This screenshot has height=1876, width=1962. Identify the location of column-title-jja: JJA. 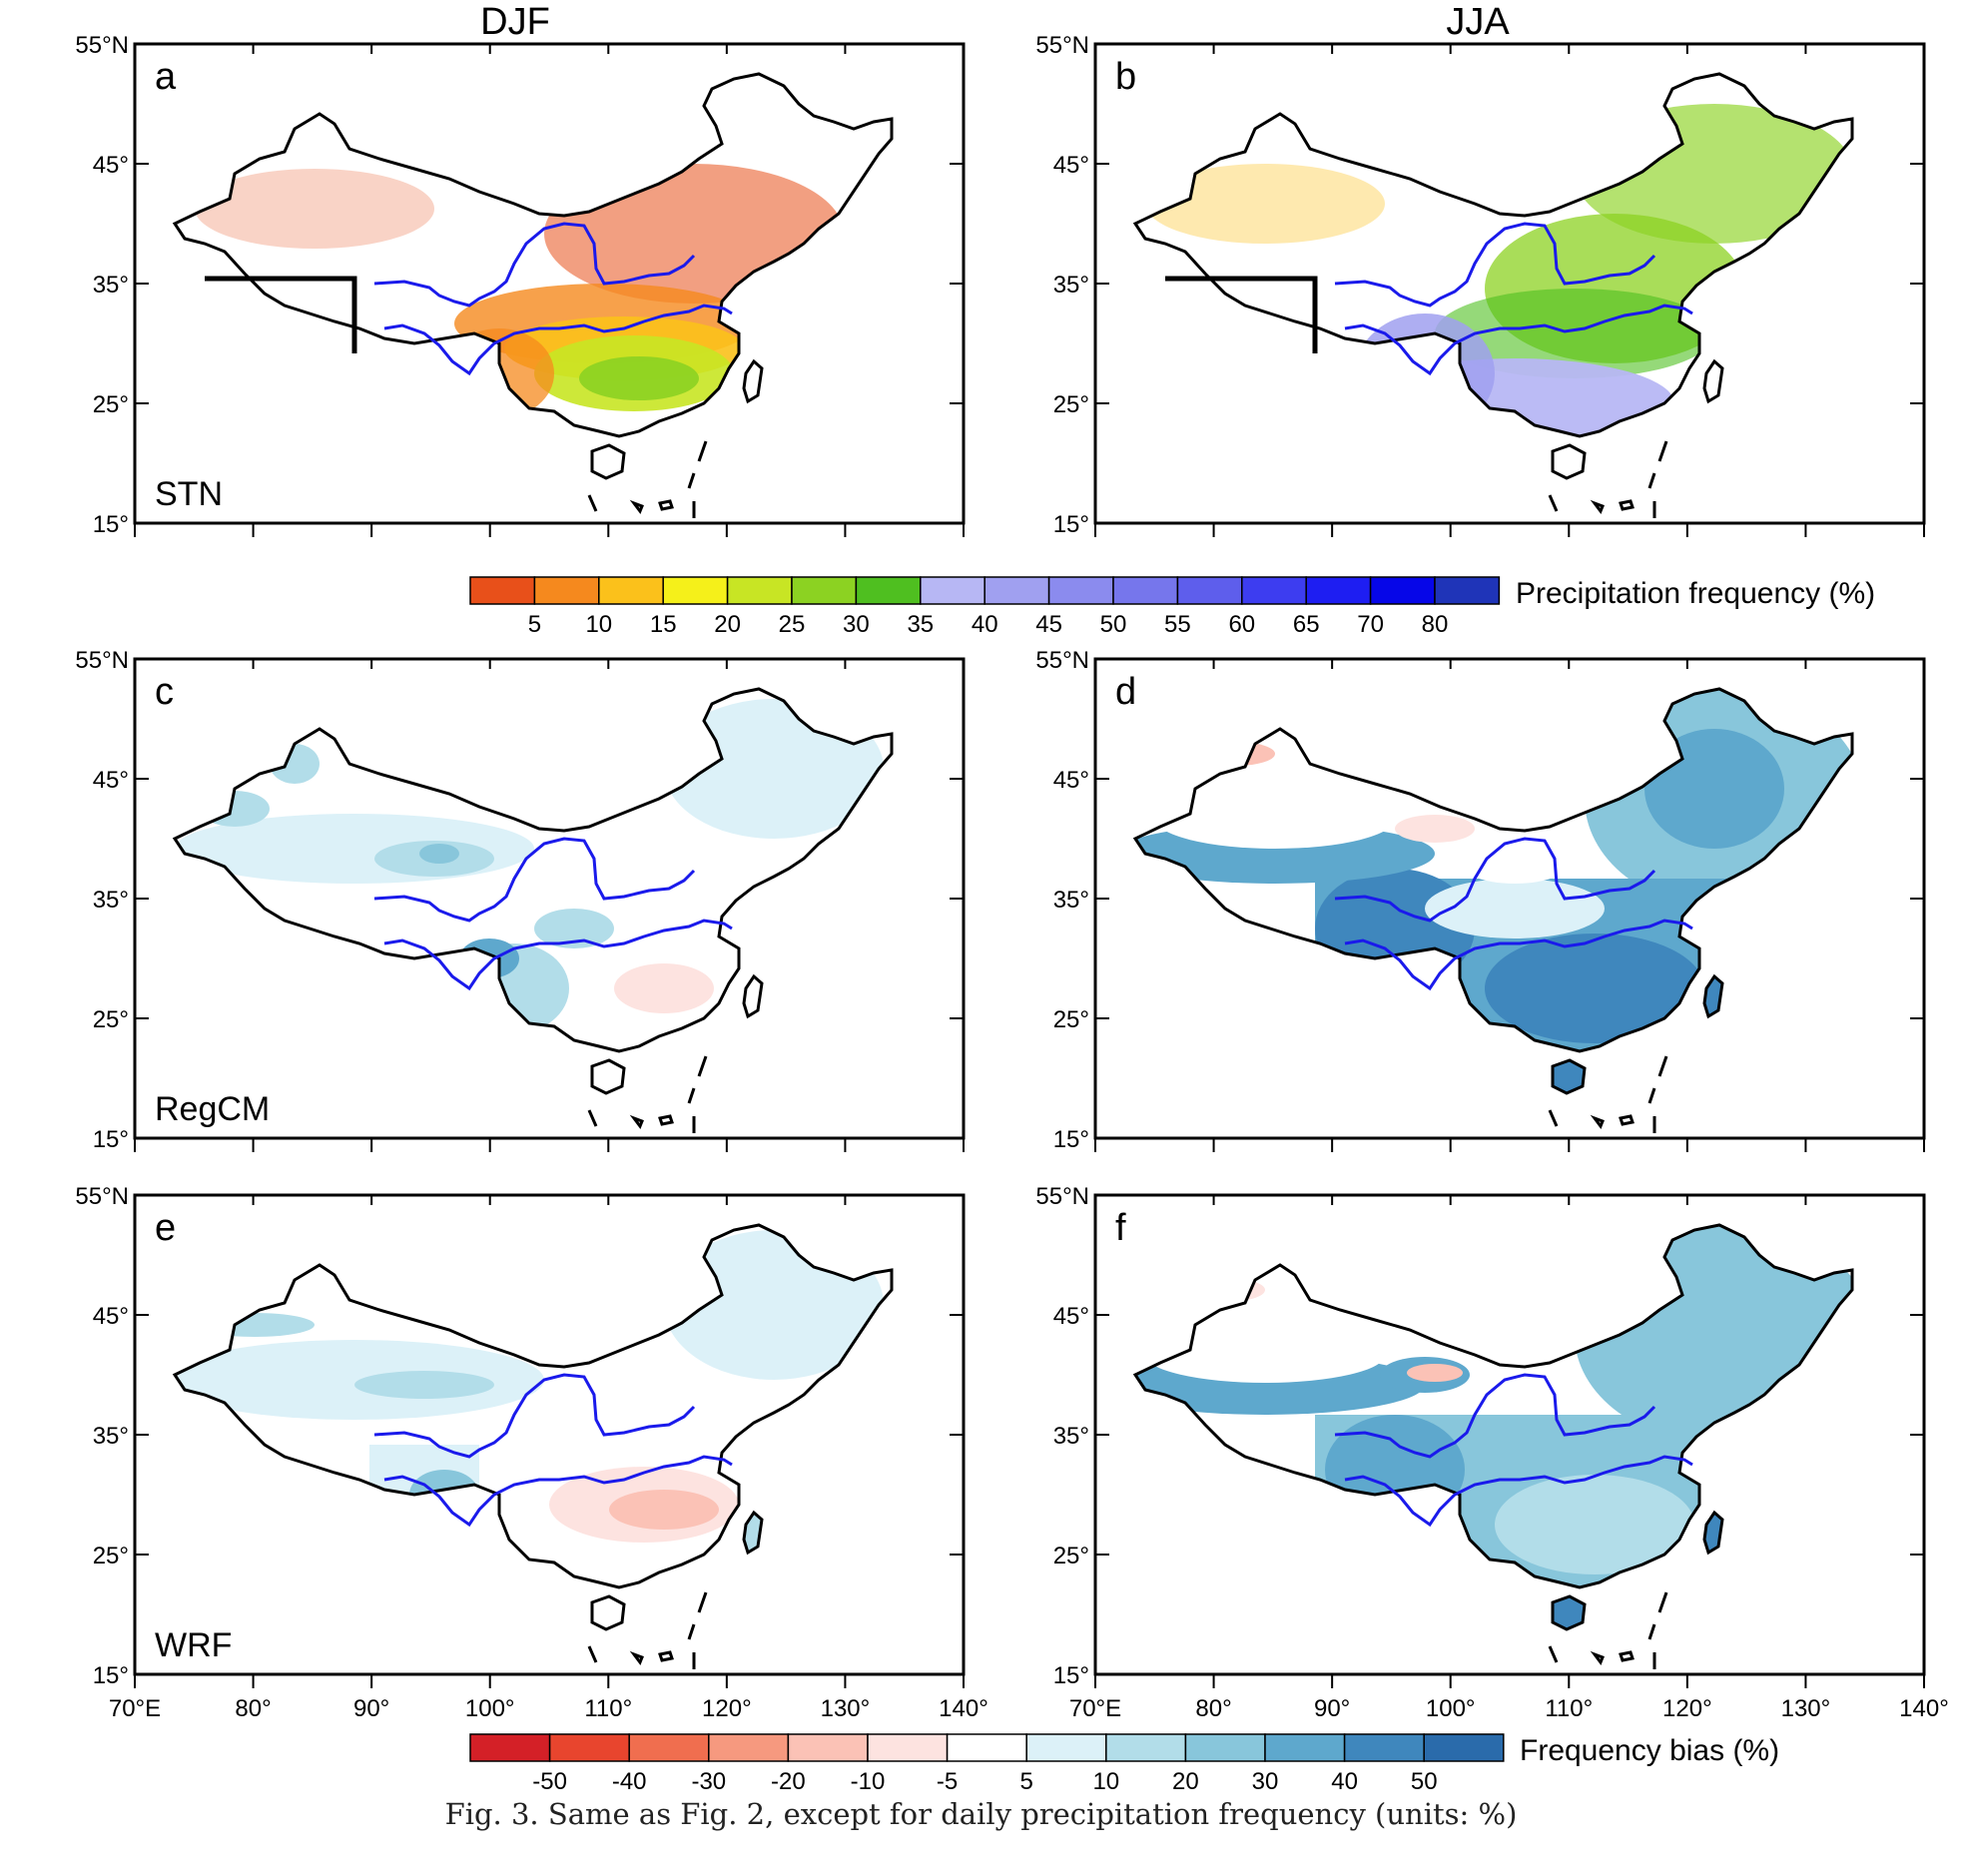
(1478, 22).